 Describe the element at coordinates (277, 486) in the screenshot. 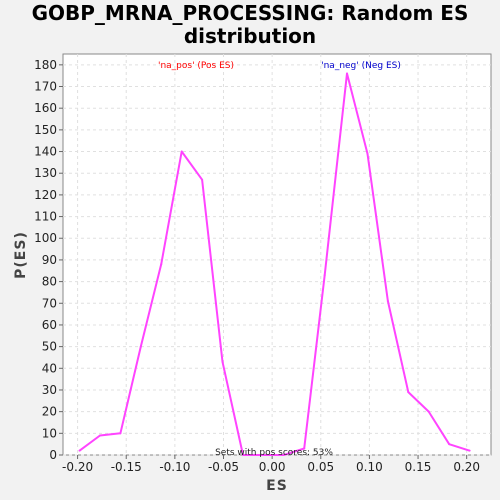

I see `x-axis-label: ES` at that location.